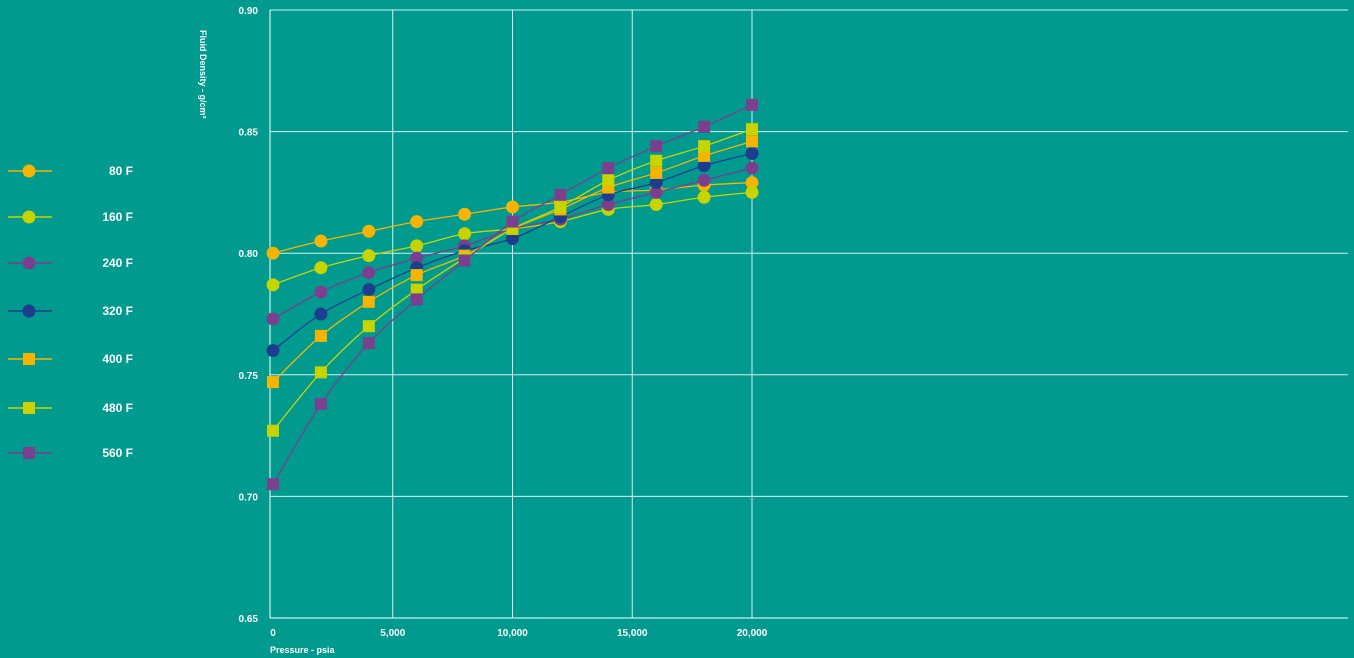 The width and height of the screenshot is (1354, 658). I want to click on legend-item-320f: 320 F, so click(70, 311).